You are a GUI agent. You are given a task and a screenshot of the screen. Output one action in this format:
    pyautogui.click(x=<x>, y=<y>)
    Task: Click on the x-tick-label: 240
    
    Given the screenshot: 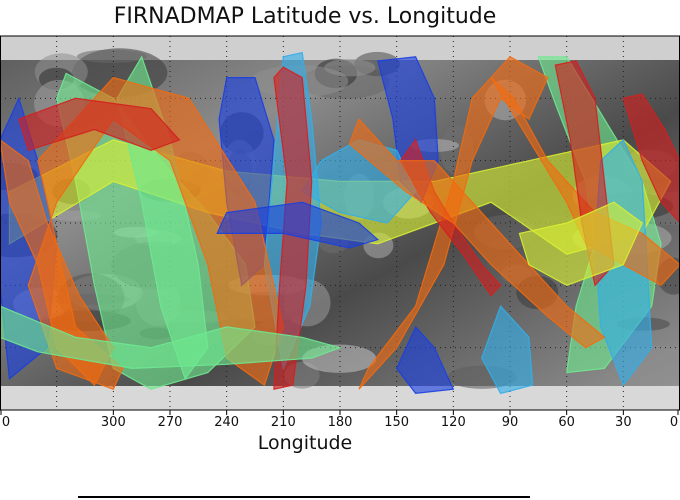 What is the action you would take?
    pyautogui.click(x=227, y=422)
    